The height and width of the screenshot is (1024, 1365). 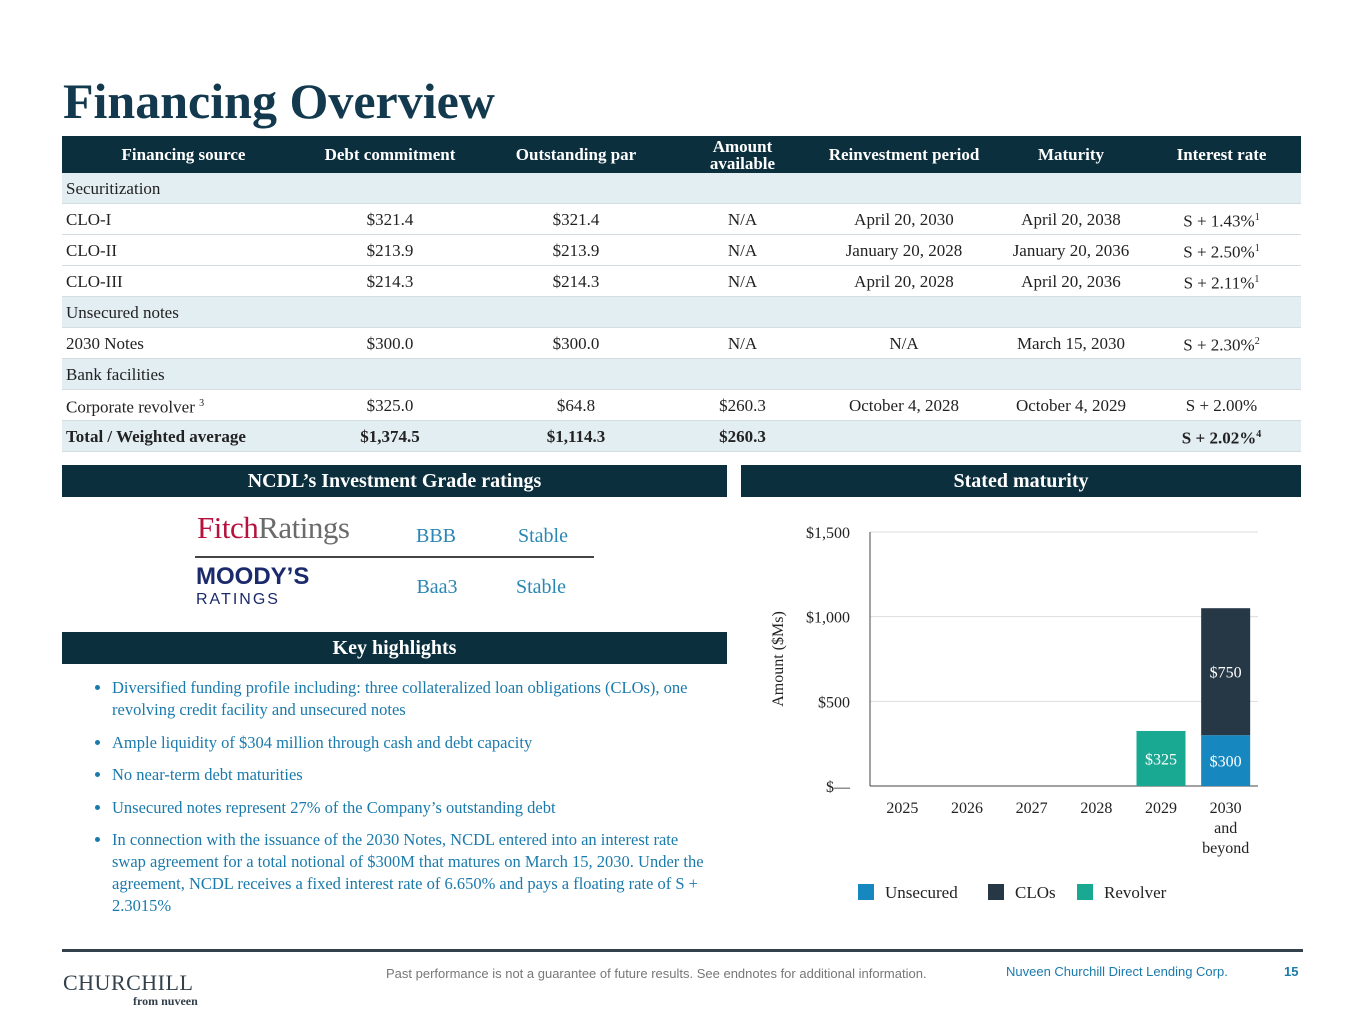 I want to click on table-cell: April 20, 2038, so click(x=1071, y=219).